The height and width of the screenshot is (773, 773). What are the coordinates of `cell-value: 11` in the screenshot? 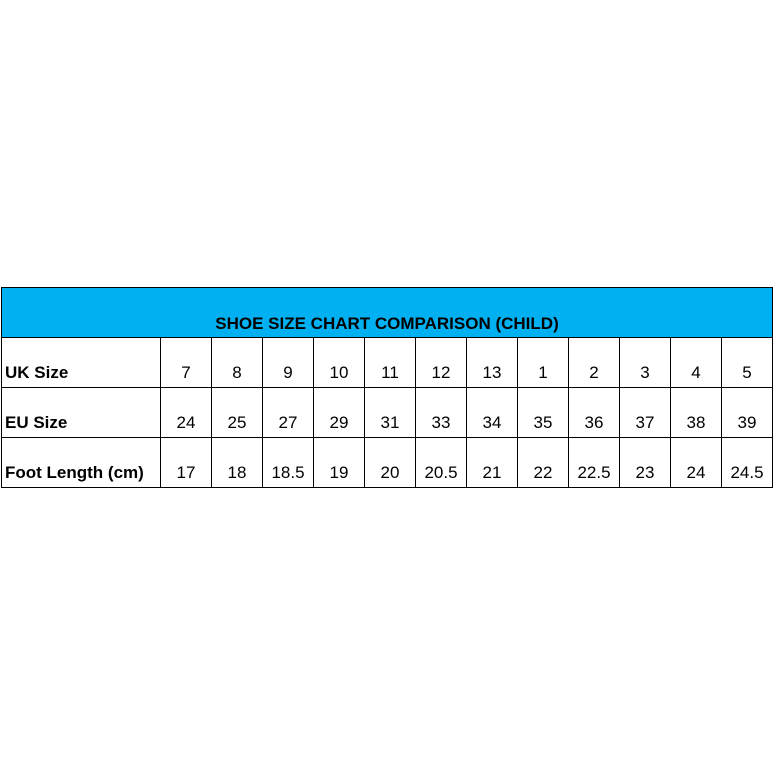 It's located at (390, 362).